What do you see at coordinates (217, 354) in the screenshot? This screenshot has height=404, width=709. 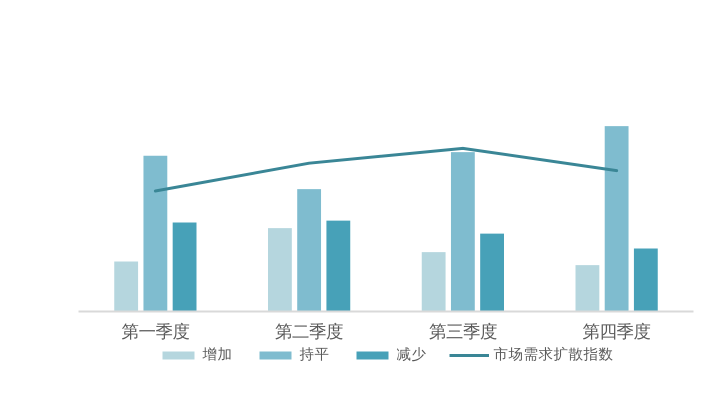 I see `legend-label: 增加` at bounding box center [217, 354].